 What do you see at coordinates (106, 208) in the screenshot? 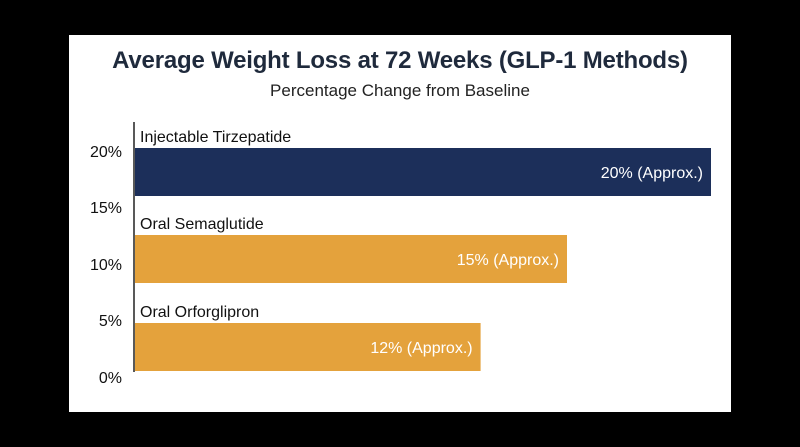
I see `tick-label: 15%` at bounding box center [106, 208].